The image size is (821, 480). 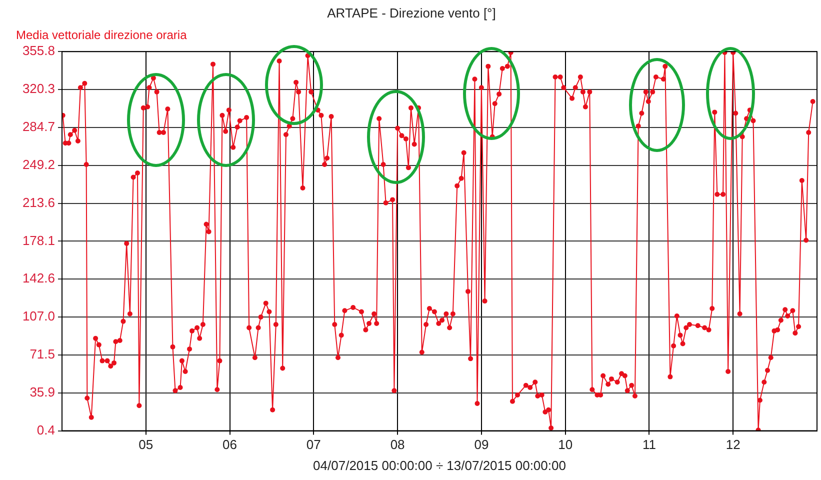 I want to click on x-tick-label: 10, so click(x=565, y=444).